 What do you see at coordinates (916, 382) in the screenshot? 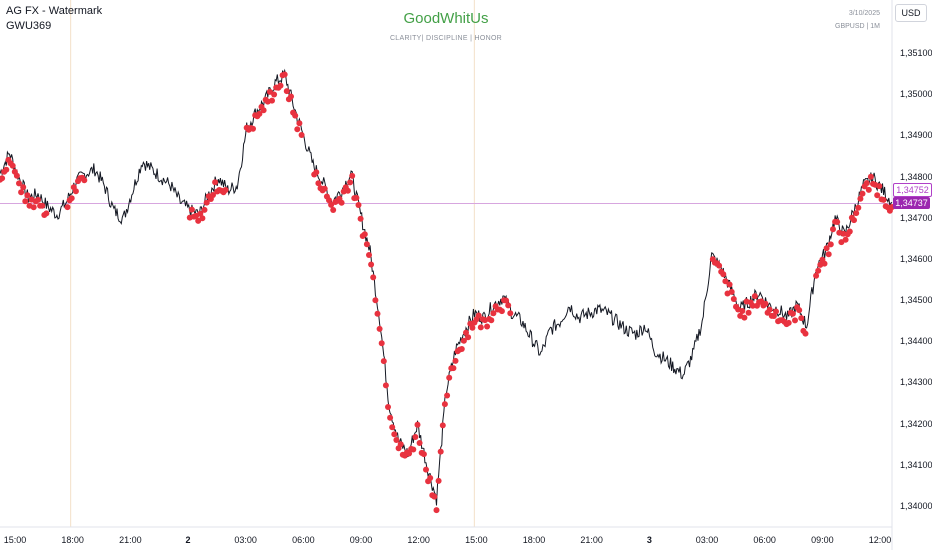
I see `price-tick-label: 1,34300` at bounding box center [916, 382].